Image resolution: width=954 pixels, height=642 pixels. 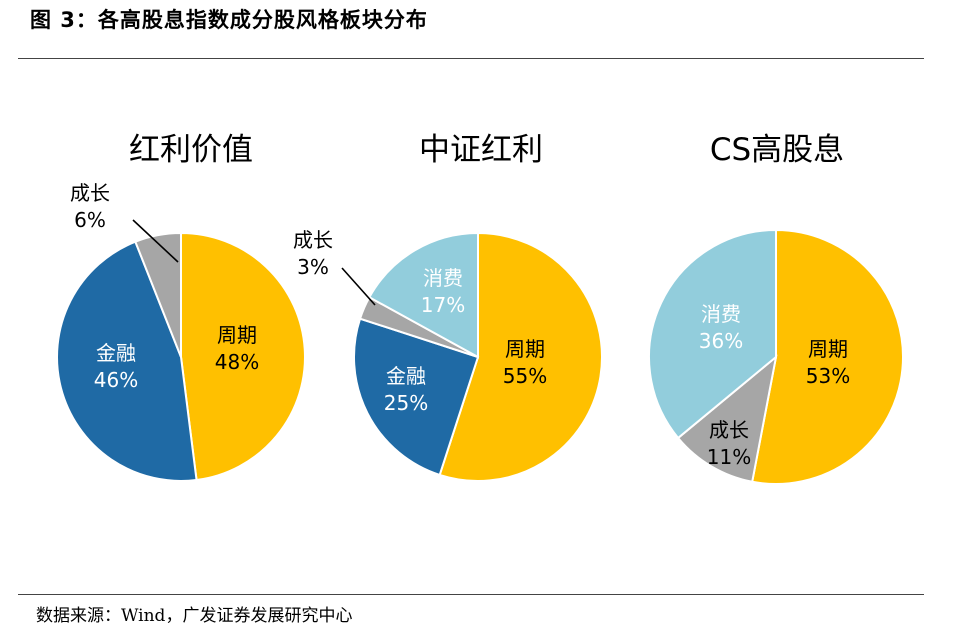 I want to click on slice-value-label: 3%, so click(x=313, y=267).